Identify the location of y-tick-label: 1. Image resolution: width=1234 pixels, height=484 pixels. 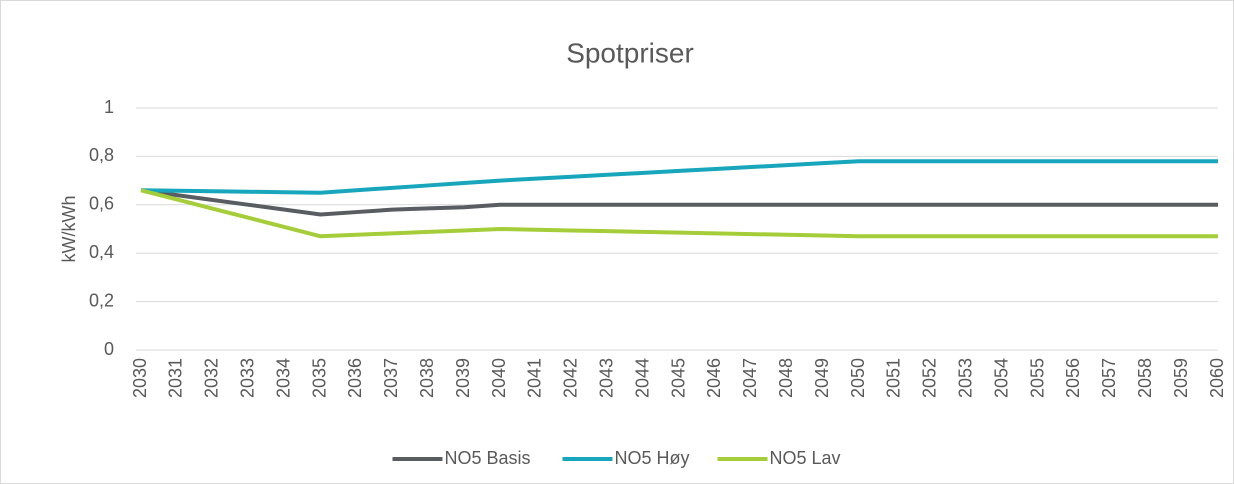
(109, 107).